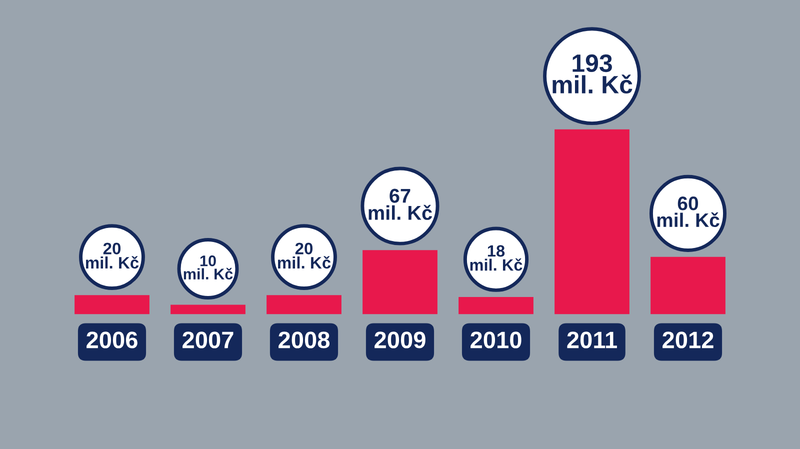  What do you see at coordinates (400, 340) in the screenshot?
I see `x-tick-label: 2009` at bounding box center [400, 340].